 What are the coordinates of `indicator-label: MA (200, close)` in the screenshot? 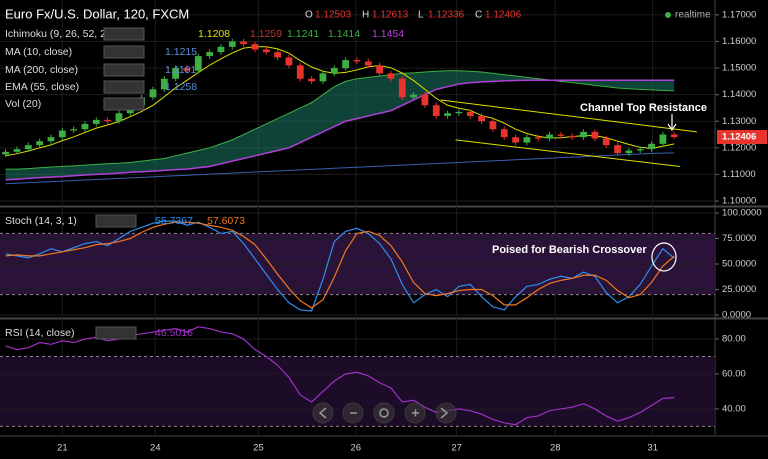 It's located at (41, 70).